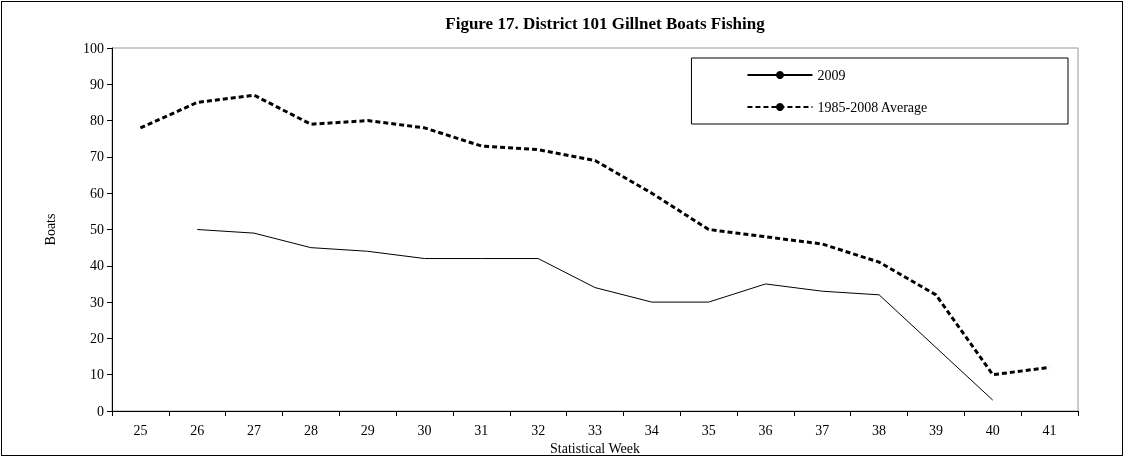  Describe the element at coordinates (310, 430) in the screenshot. I see `x-tick-label: 28` at that location.